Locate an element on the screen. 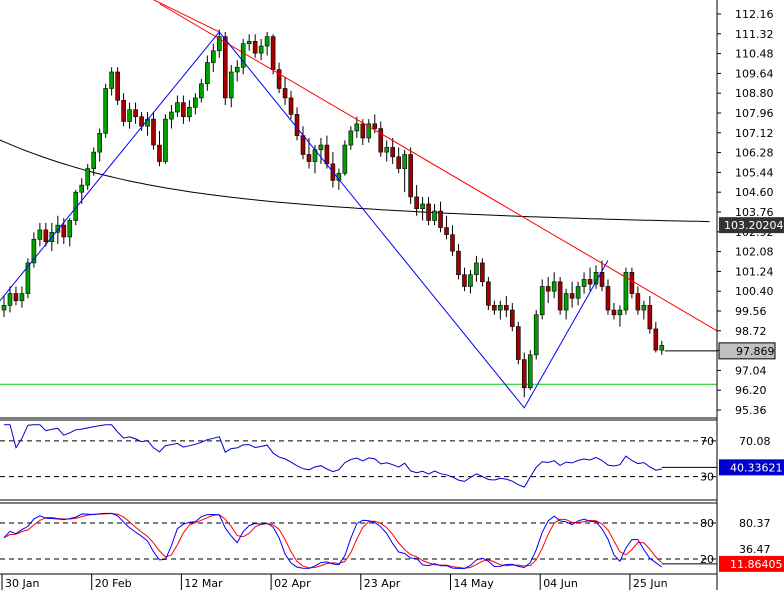  price-tick-label: 95.36 is located at coordinates (751, 410).